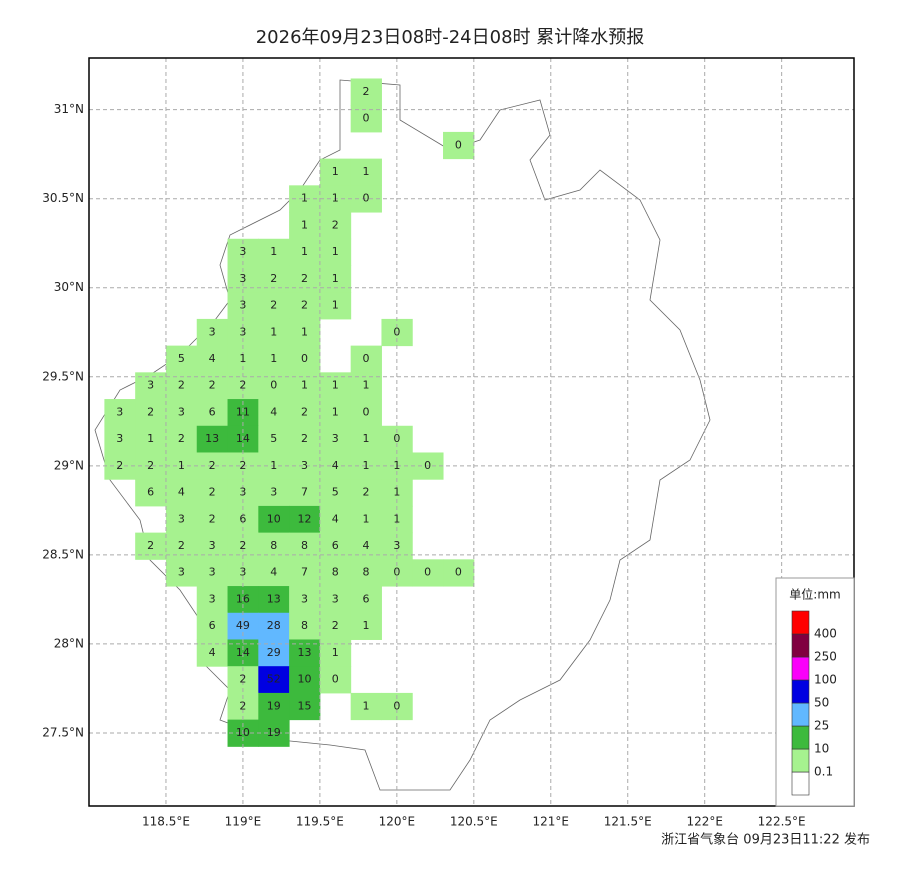 This screenshot has height=877, width=900. What do you see at coordinates (63, 376) in the screenshot?
I see `y-tick-label: 29.5°N` at bounding box center [63, 376].